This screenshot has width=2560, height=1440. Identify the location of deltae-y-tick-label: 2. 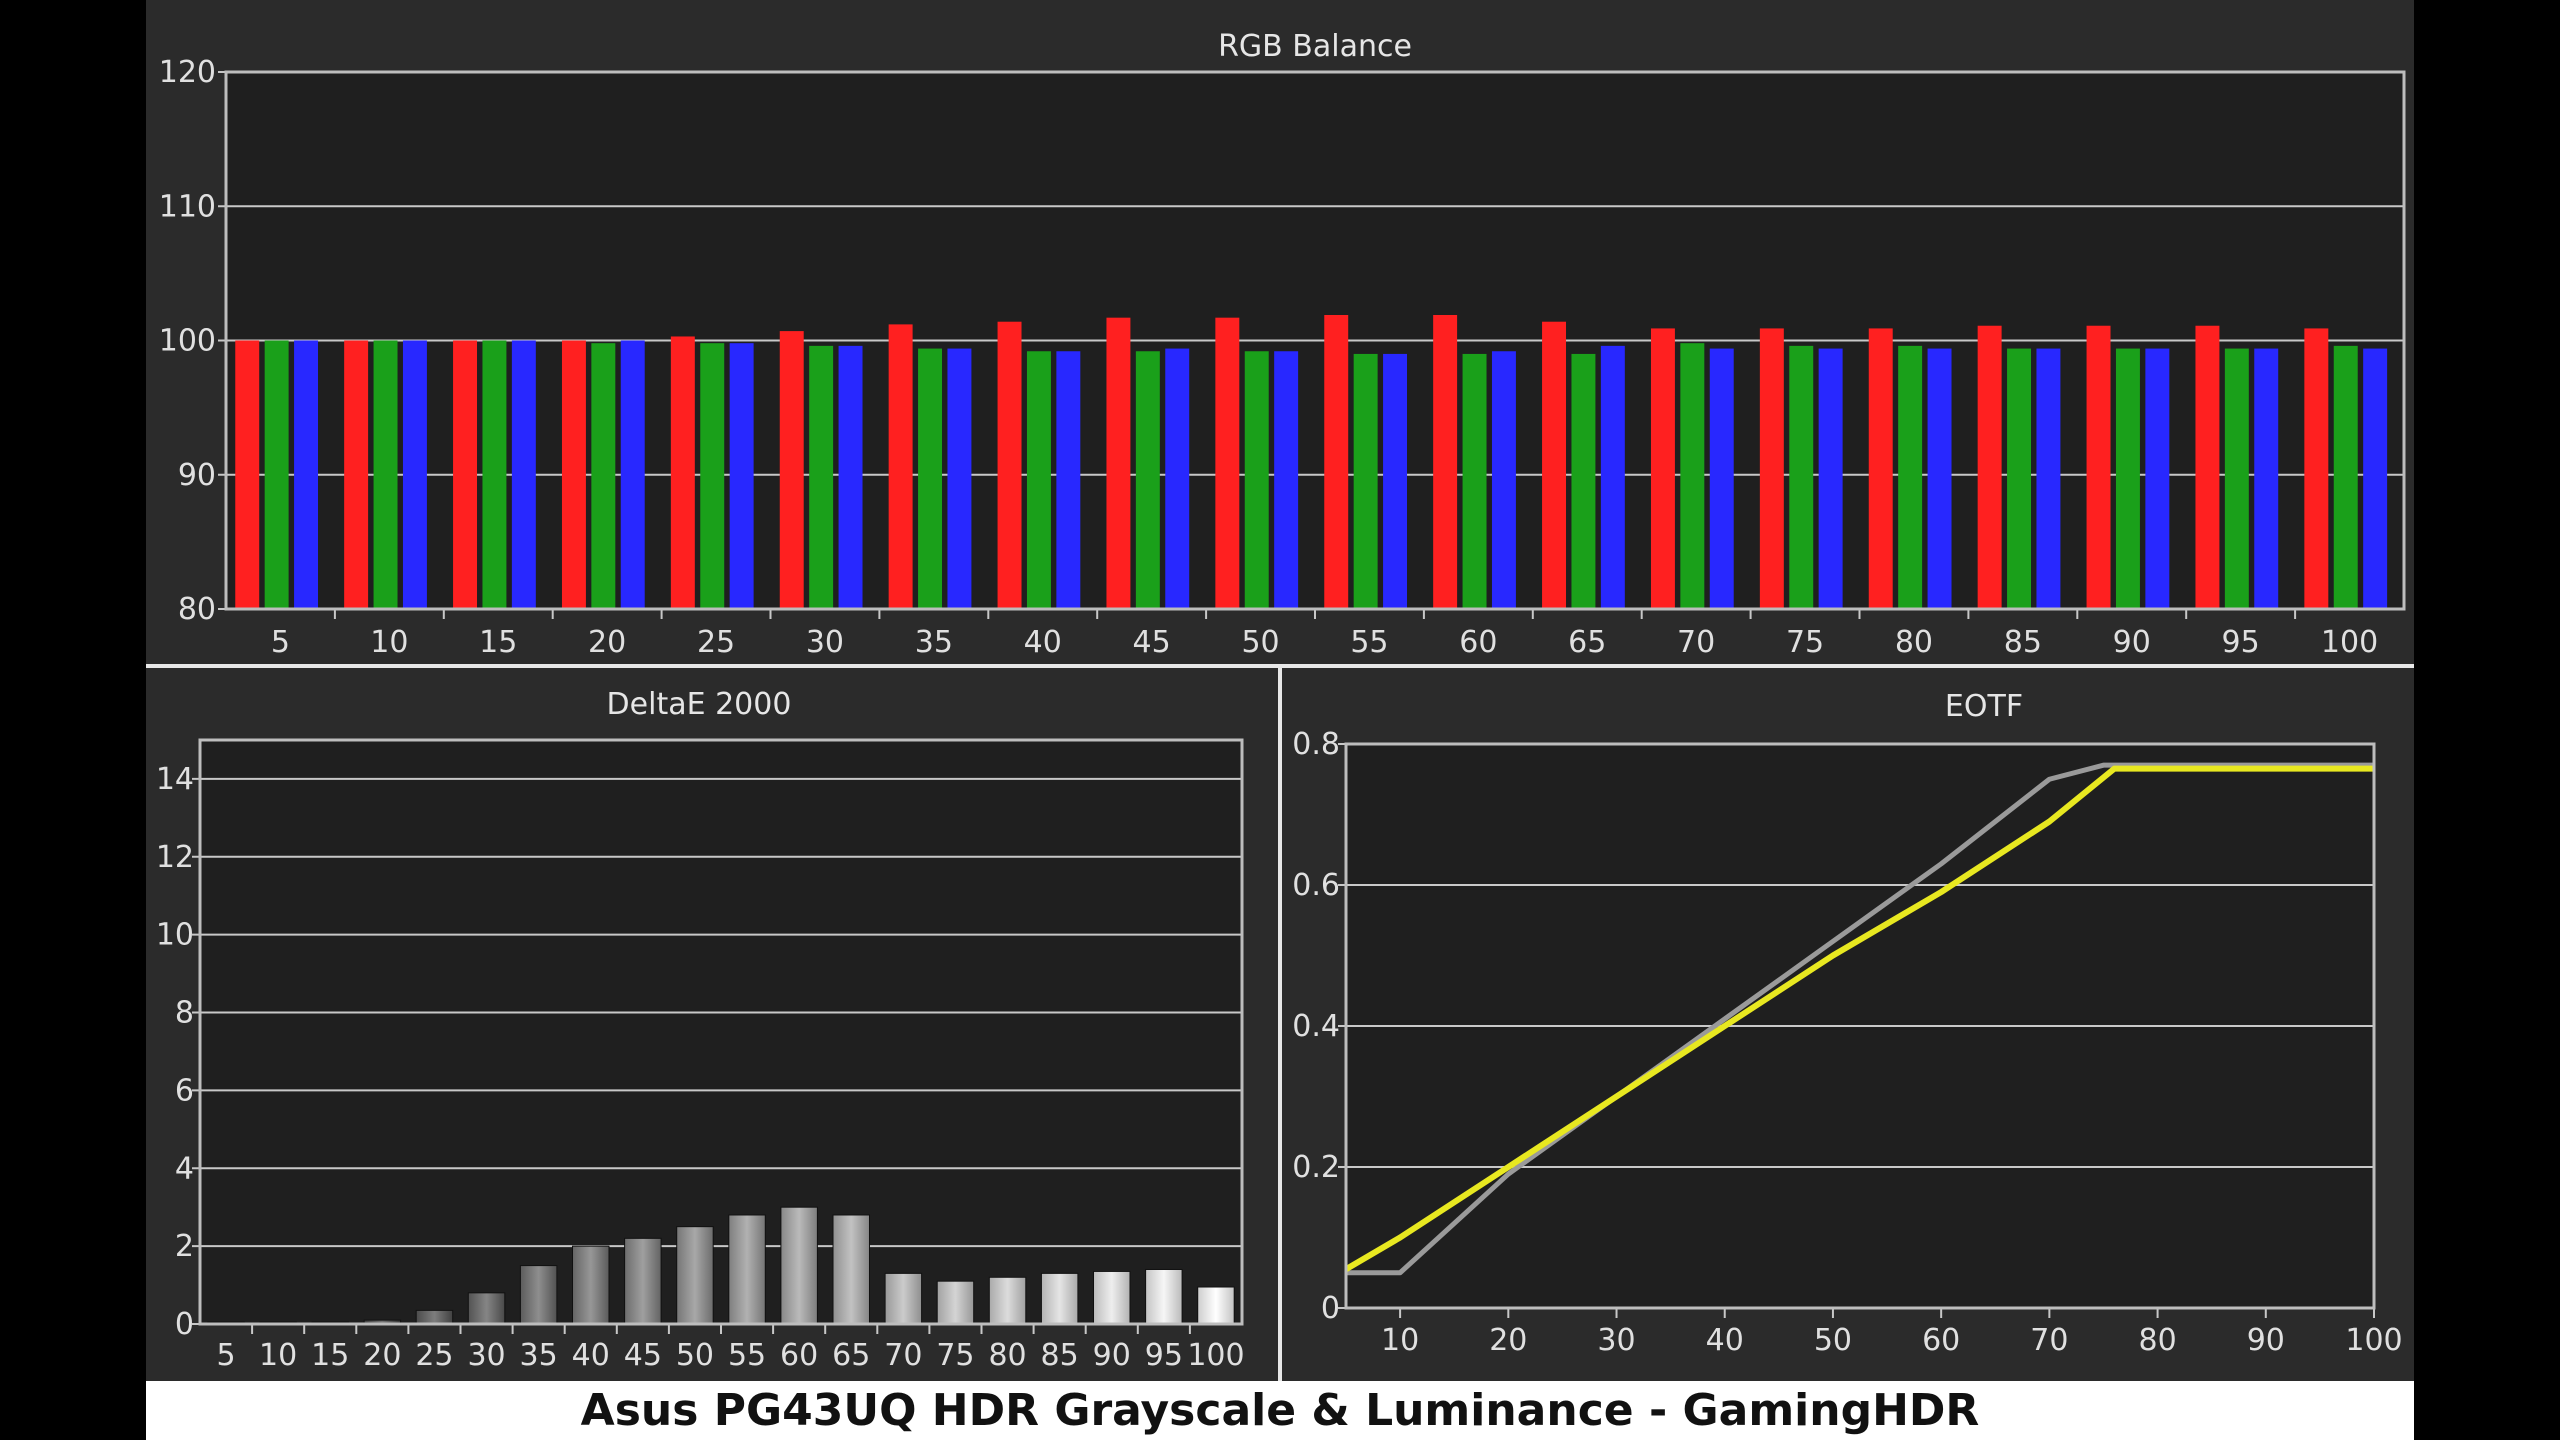
(184, 1246).